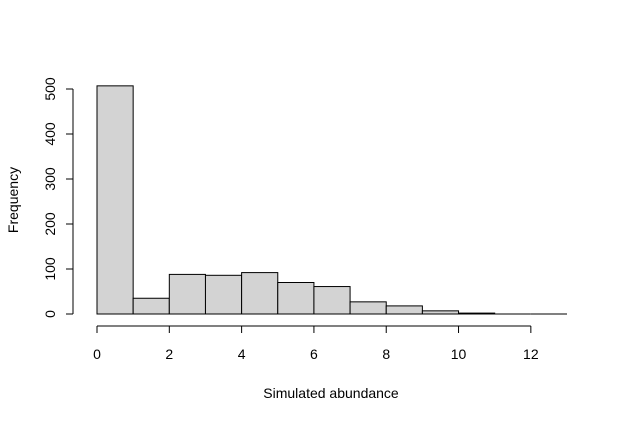  What do you see at coordinates (331, 393) in the screenshot?
I see `x-axis-label: Simulated abundance` at bounding box center [331, 393].